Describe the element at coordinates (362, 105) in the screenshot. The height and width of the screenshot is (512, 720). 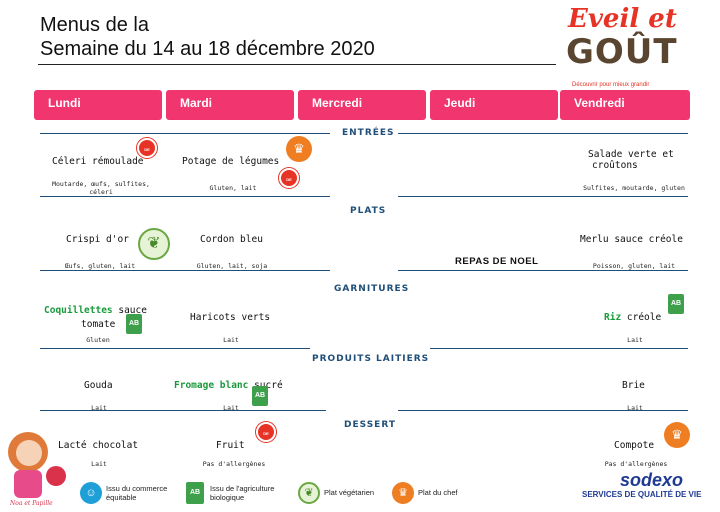
I see `day-header-mercredi: Mercredi` at that location.